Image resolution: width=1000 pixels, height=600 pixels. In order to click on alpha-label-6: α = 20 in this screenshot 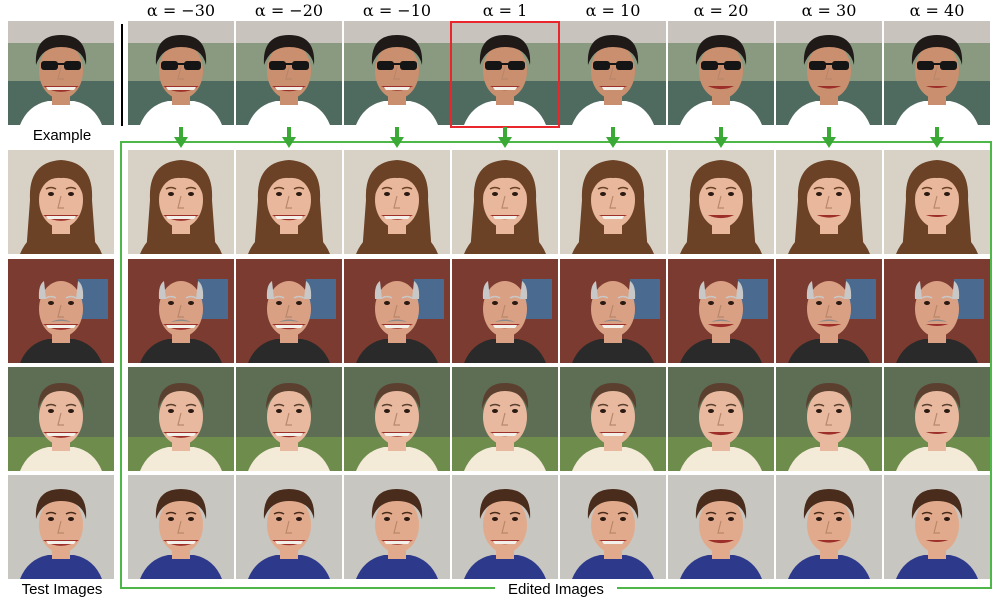, I will do `click(721, 10)`.